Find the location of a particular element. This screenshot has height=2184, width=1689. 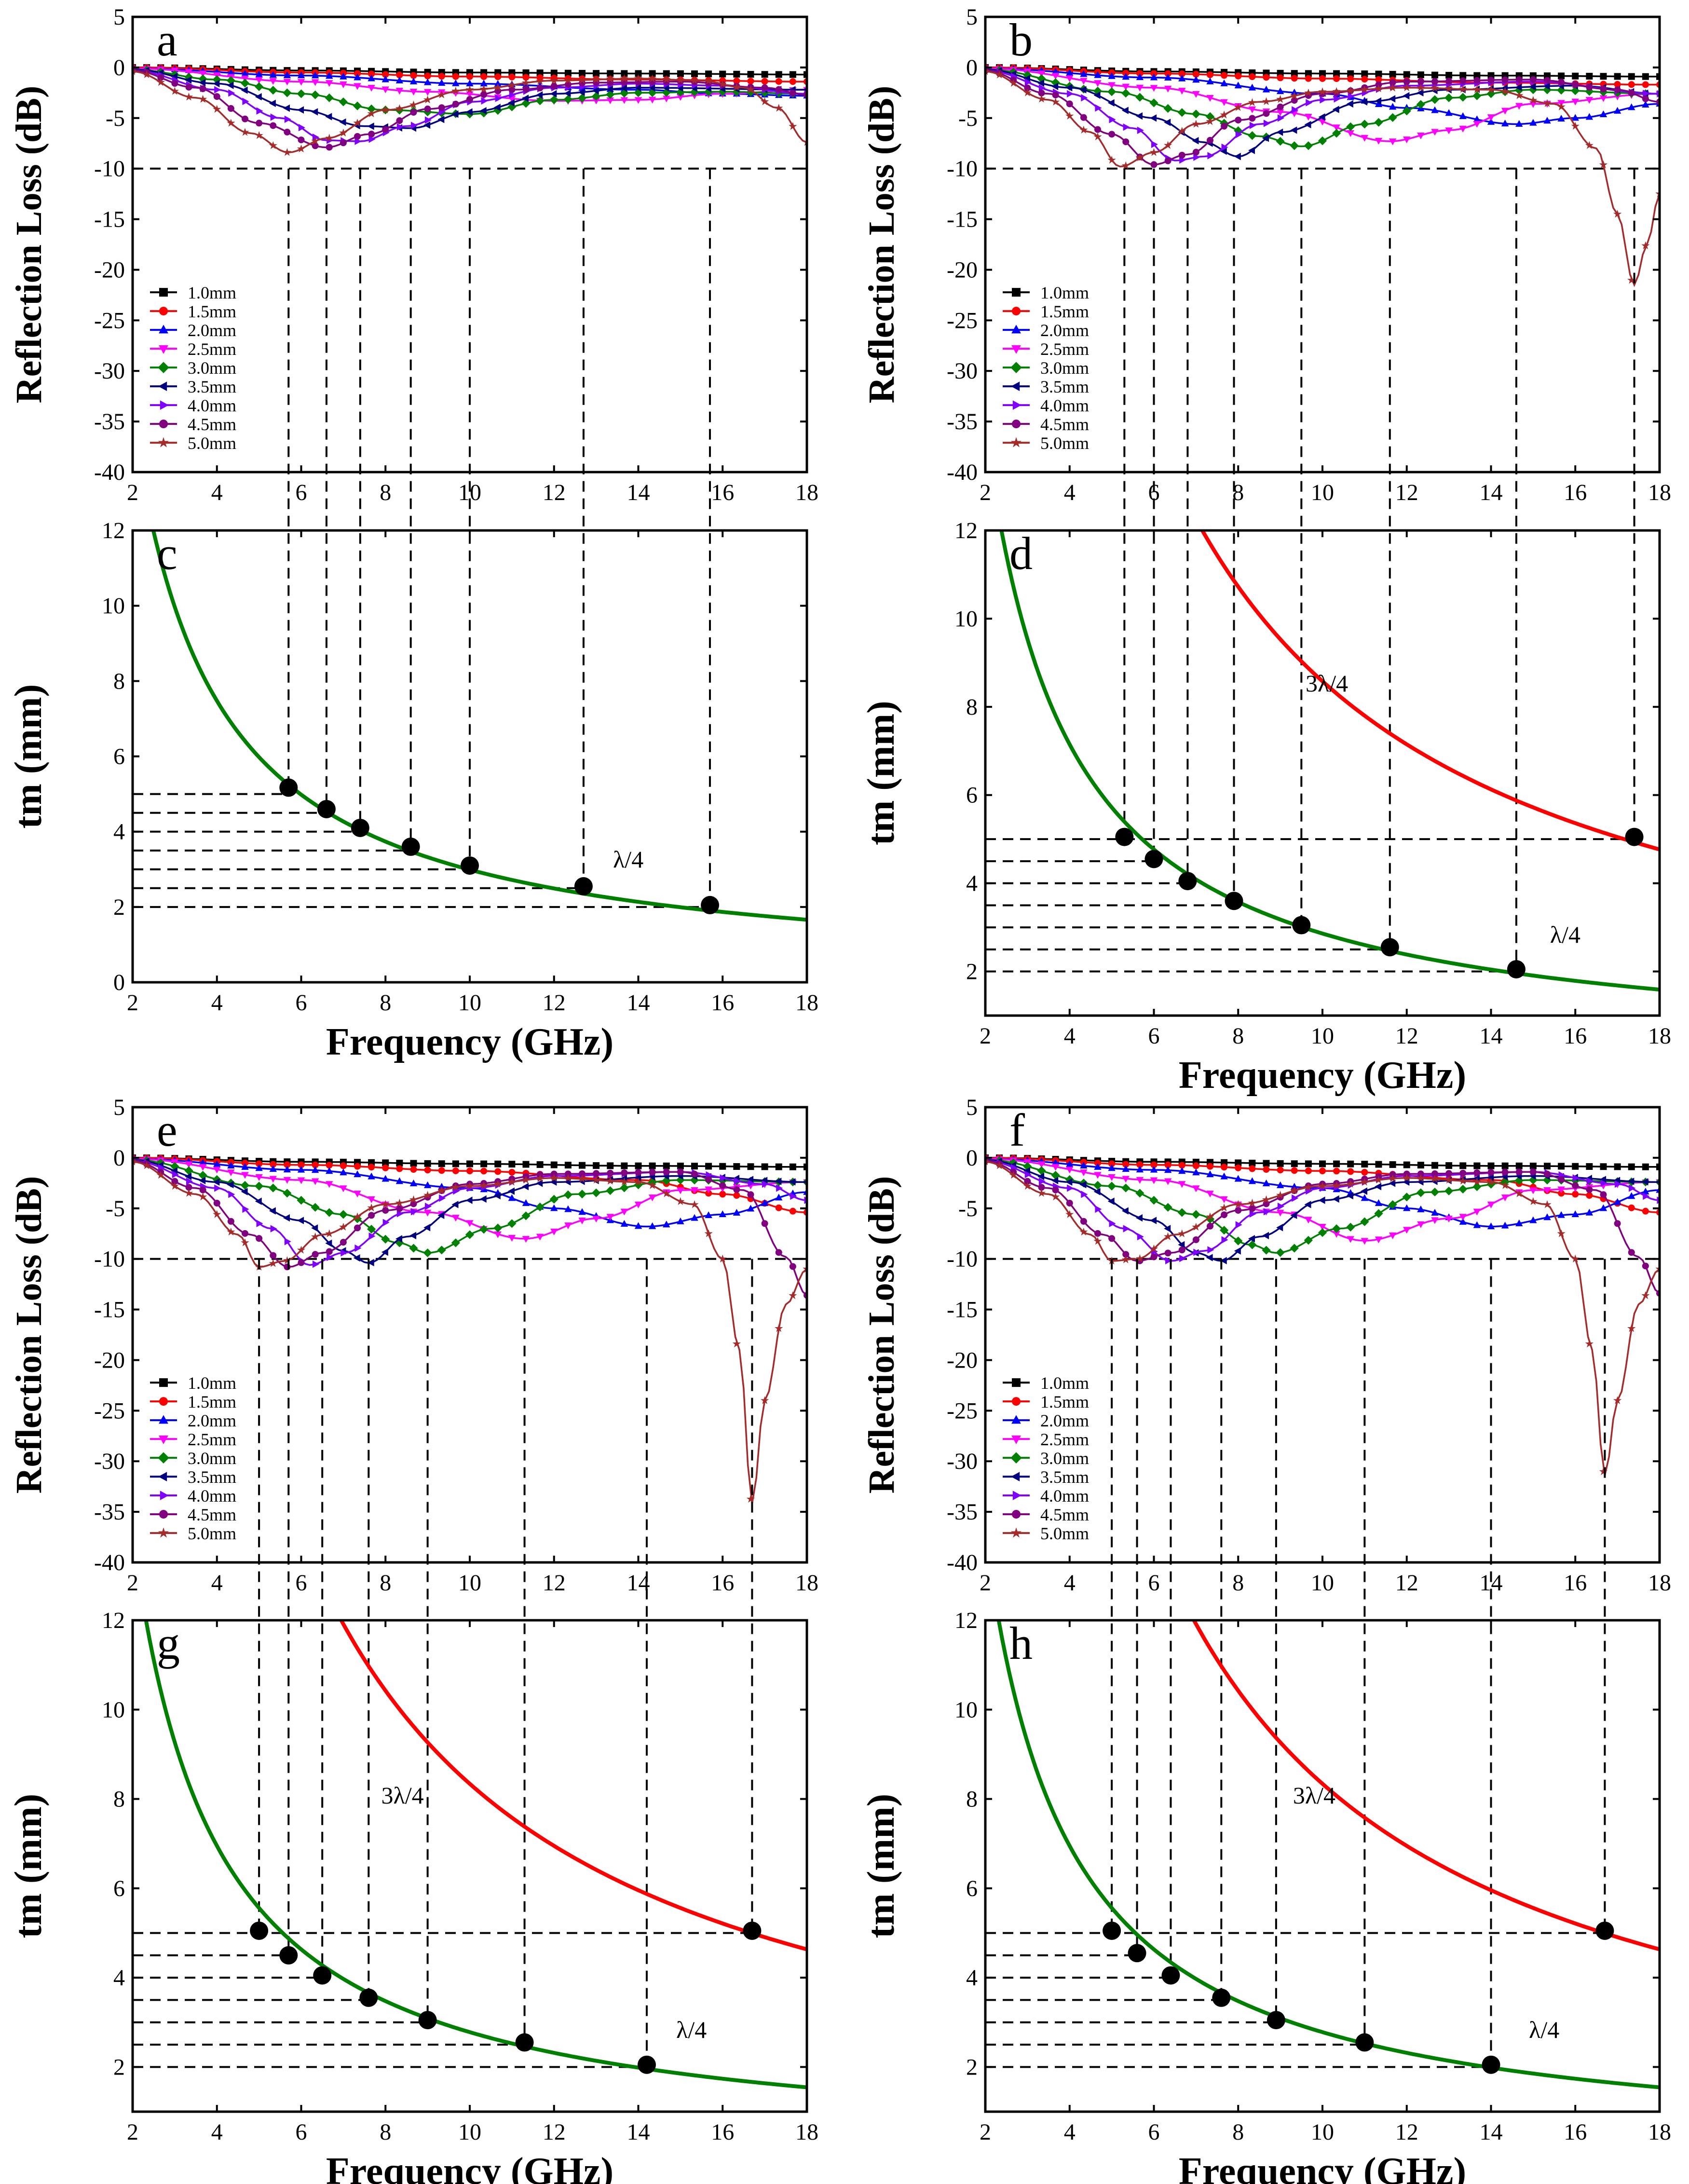

y-axis-label: Reflection Loss (dB) is located at coordinates (882, 245).